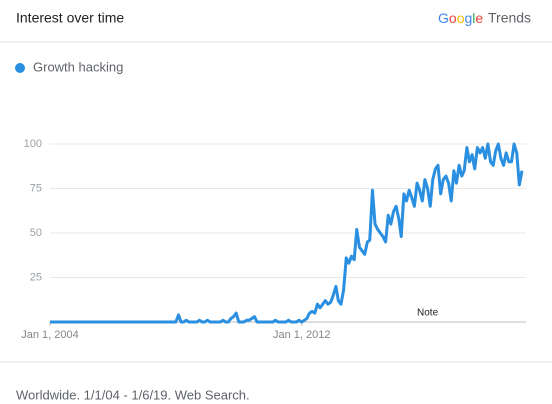 The height and width of the screenshot is (404, 552). Describe the element at coordinates (460, 18) in the screenshot. I see `brand-logo: Google` at that location.